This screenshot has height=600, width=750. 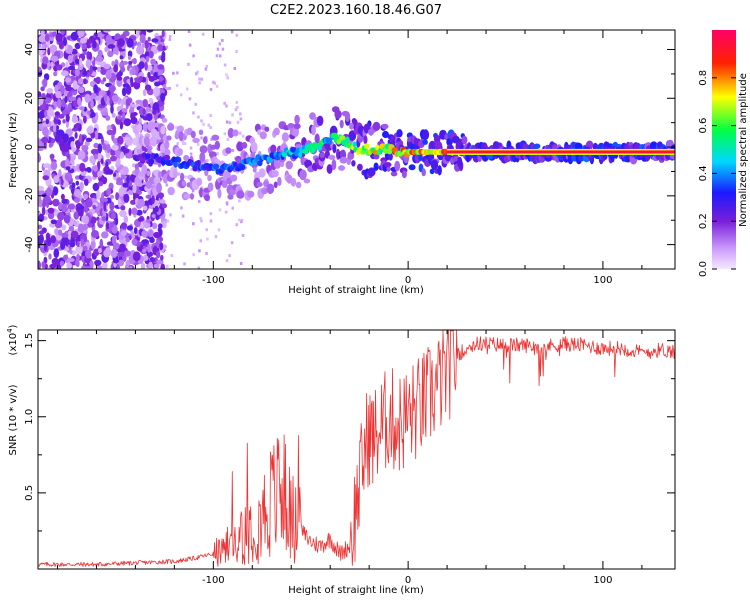 I want to click on frequency-ridge, so click(x=403, y=154).